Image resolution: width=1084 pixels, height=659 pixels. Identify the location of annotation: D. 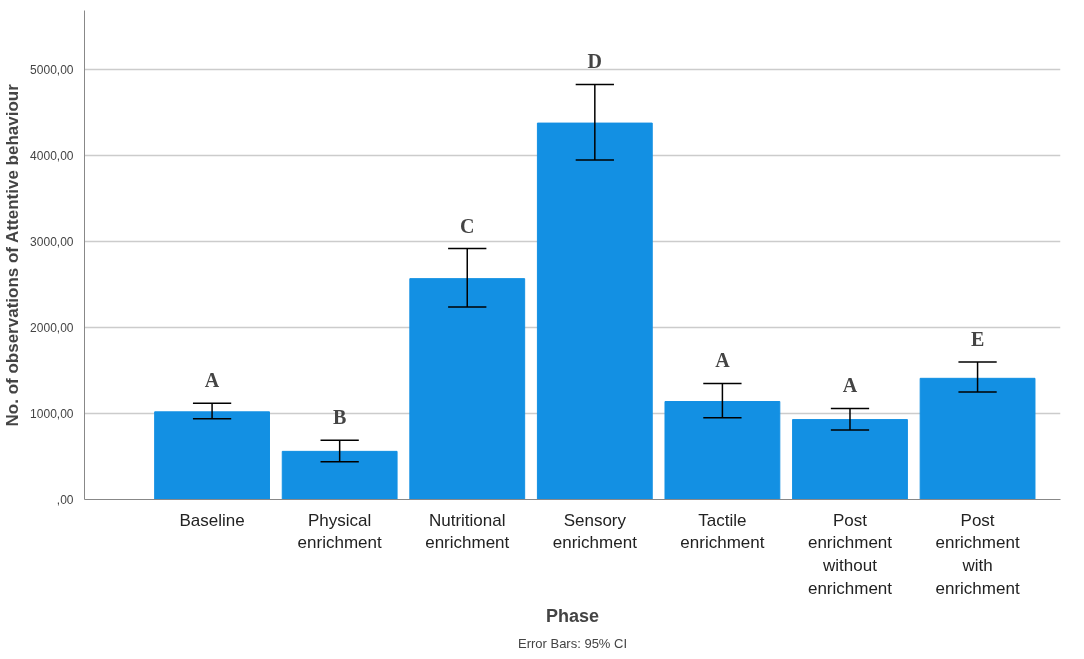
(595, 61).